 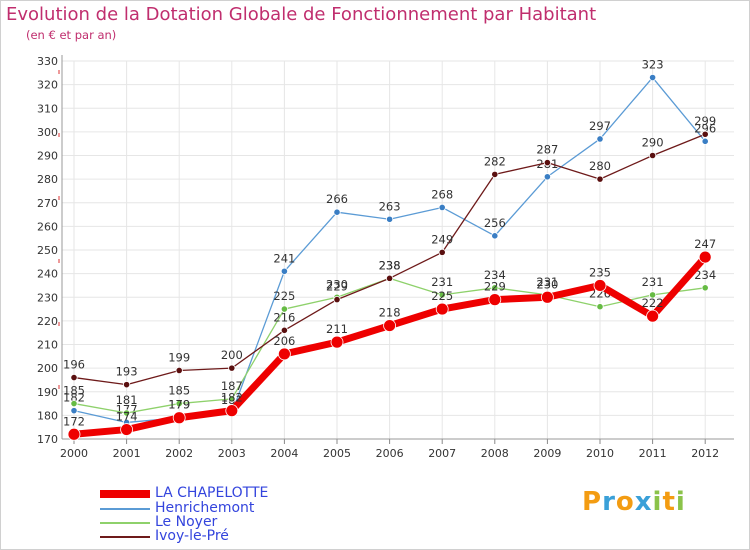 I want to click on x-tick-label: 2012, so click(x=705, y=453).